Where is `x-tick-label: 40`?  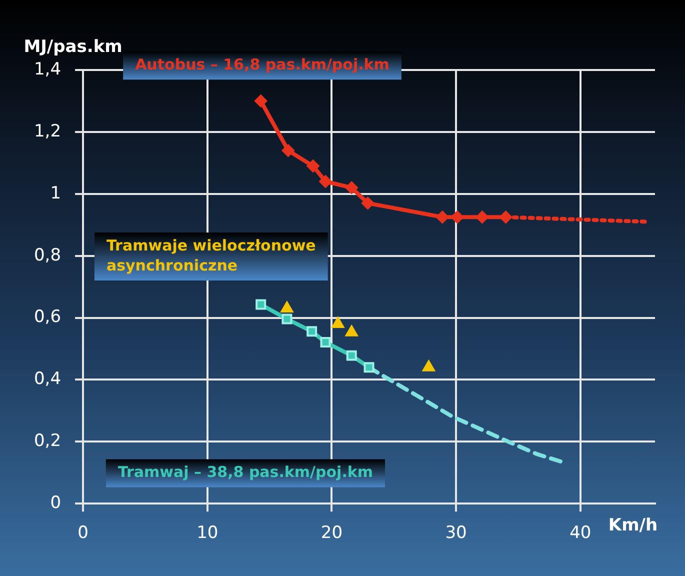
x-tick-label: 40 is located at coordinates (581, 533).